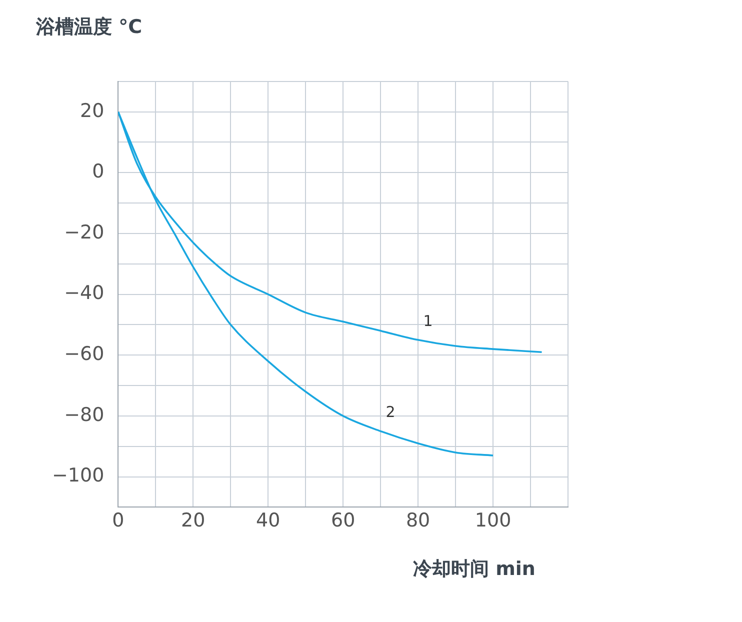  I want to click on x-tick-label: 60, so click(343, 521).